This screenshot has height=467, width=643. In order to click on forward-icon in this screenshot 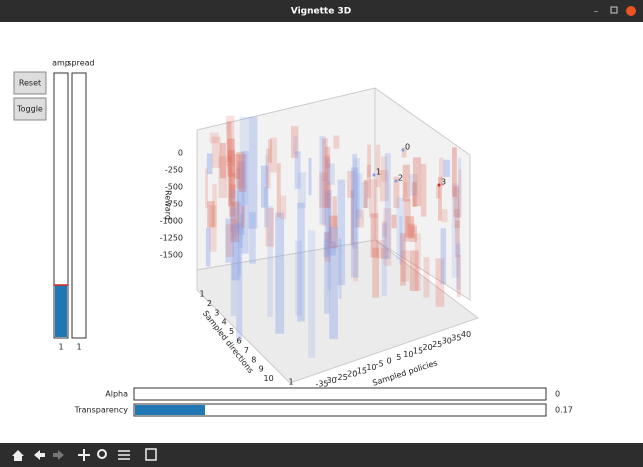, I will do `click(58, 455)`.